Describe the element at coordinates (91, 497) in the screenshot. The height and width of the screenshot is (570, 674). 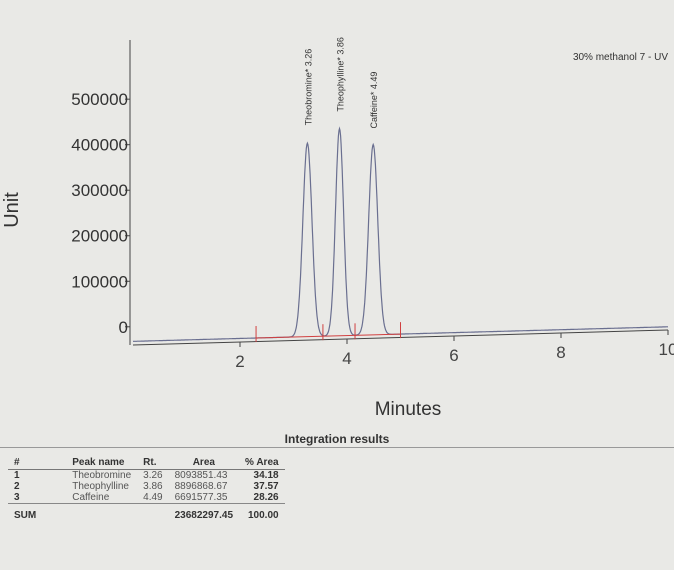
I see `table-cell: Caffeine` at that location.